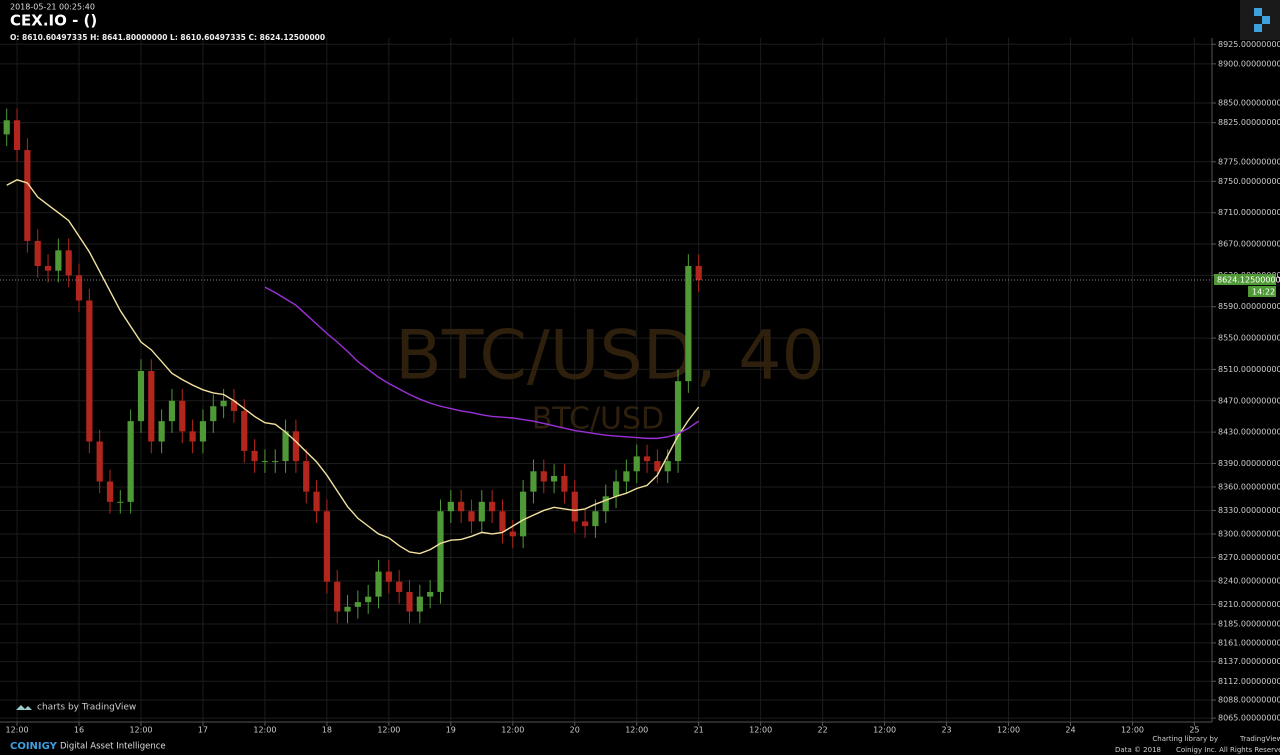 This screenshot has width=1280, height=755. I want to click on y-tick-label: 8750.00000000, so click(1249, 181).